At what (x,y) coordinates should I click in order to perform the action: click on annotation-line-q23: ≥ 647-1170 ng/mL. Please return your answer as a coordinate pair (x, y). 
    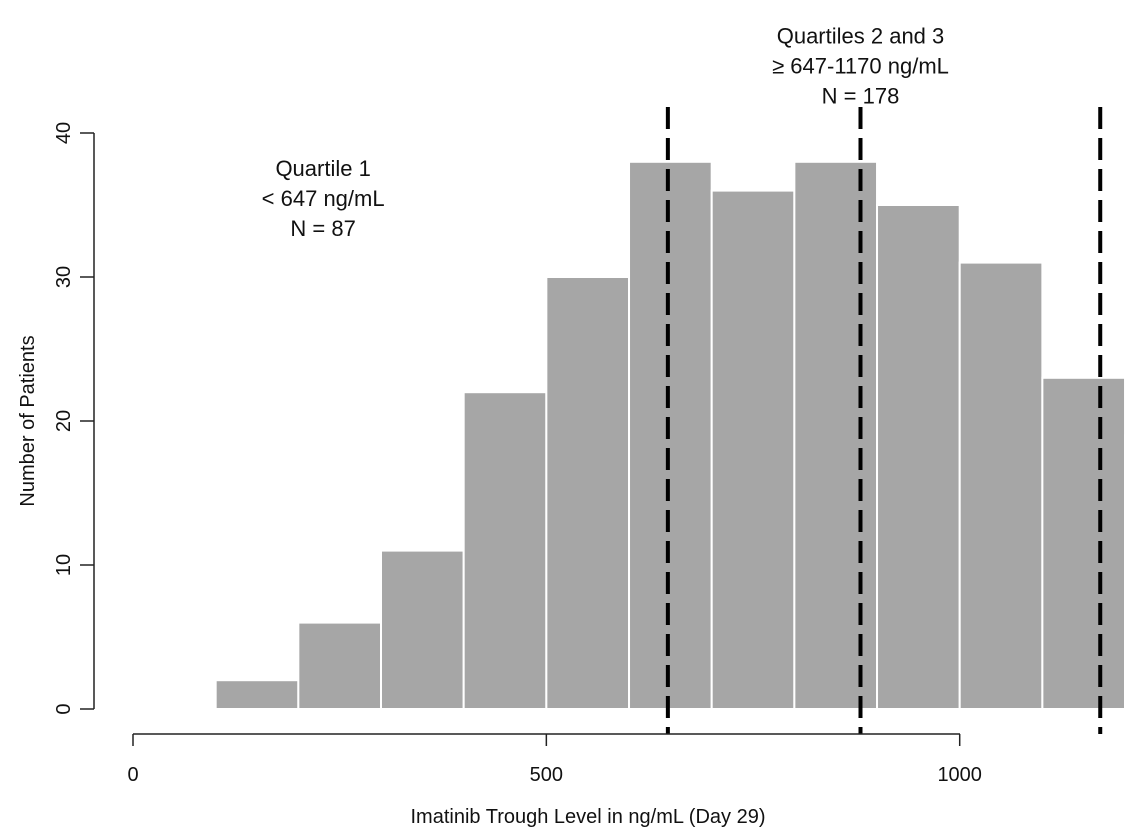
    Looking at the image, I should click on (860, 66).